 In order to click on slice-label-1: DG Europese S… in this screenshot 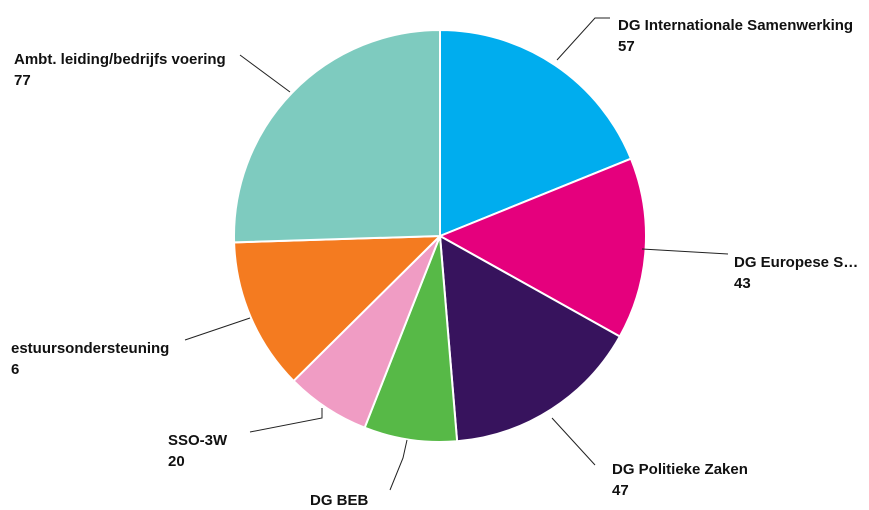, I will do `click(796, 262)`.